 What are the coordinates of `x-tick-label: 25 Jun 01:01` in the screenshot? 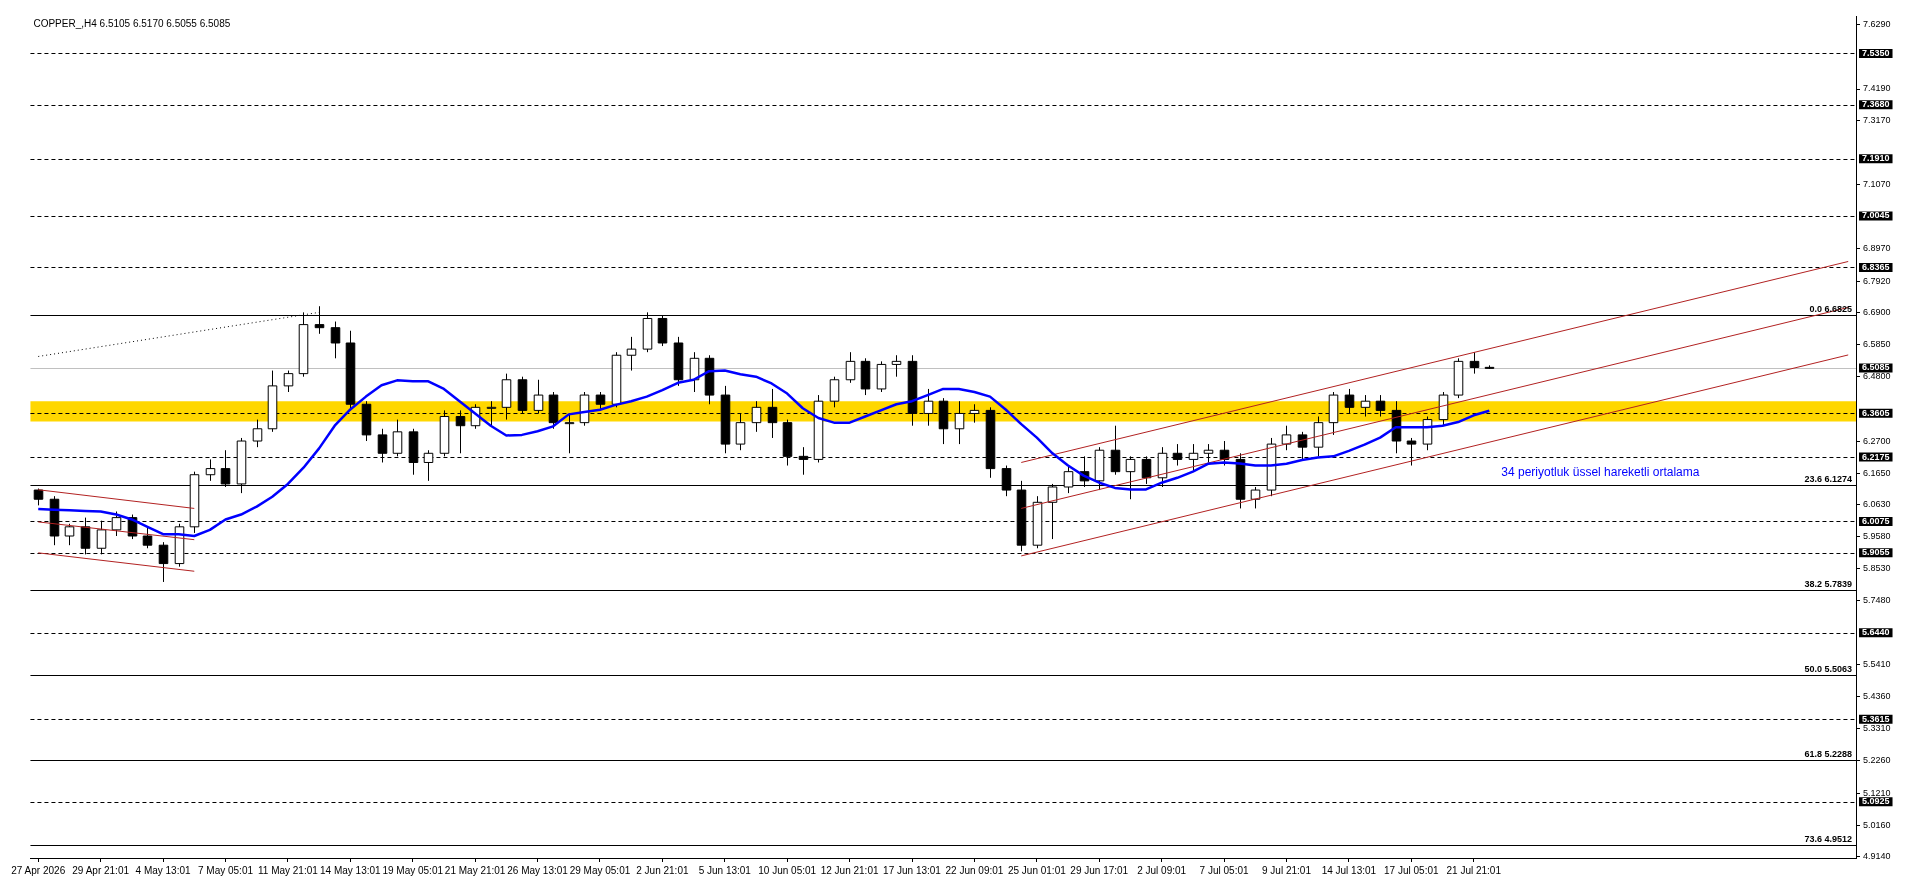 It's located at (1037, 870).